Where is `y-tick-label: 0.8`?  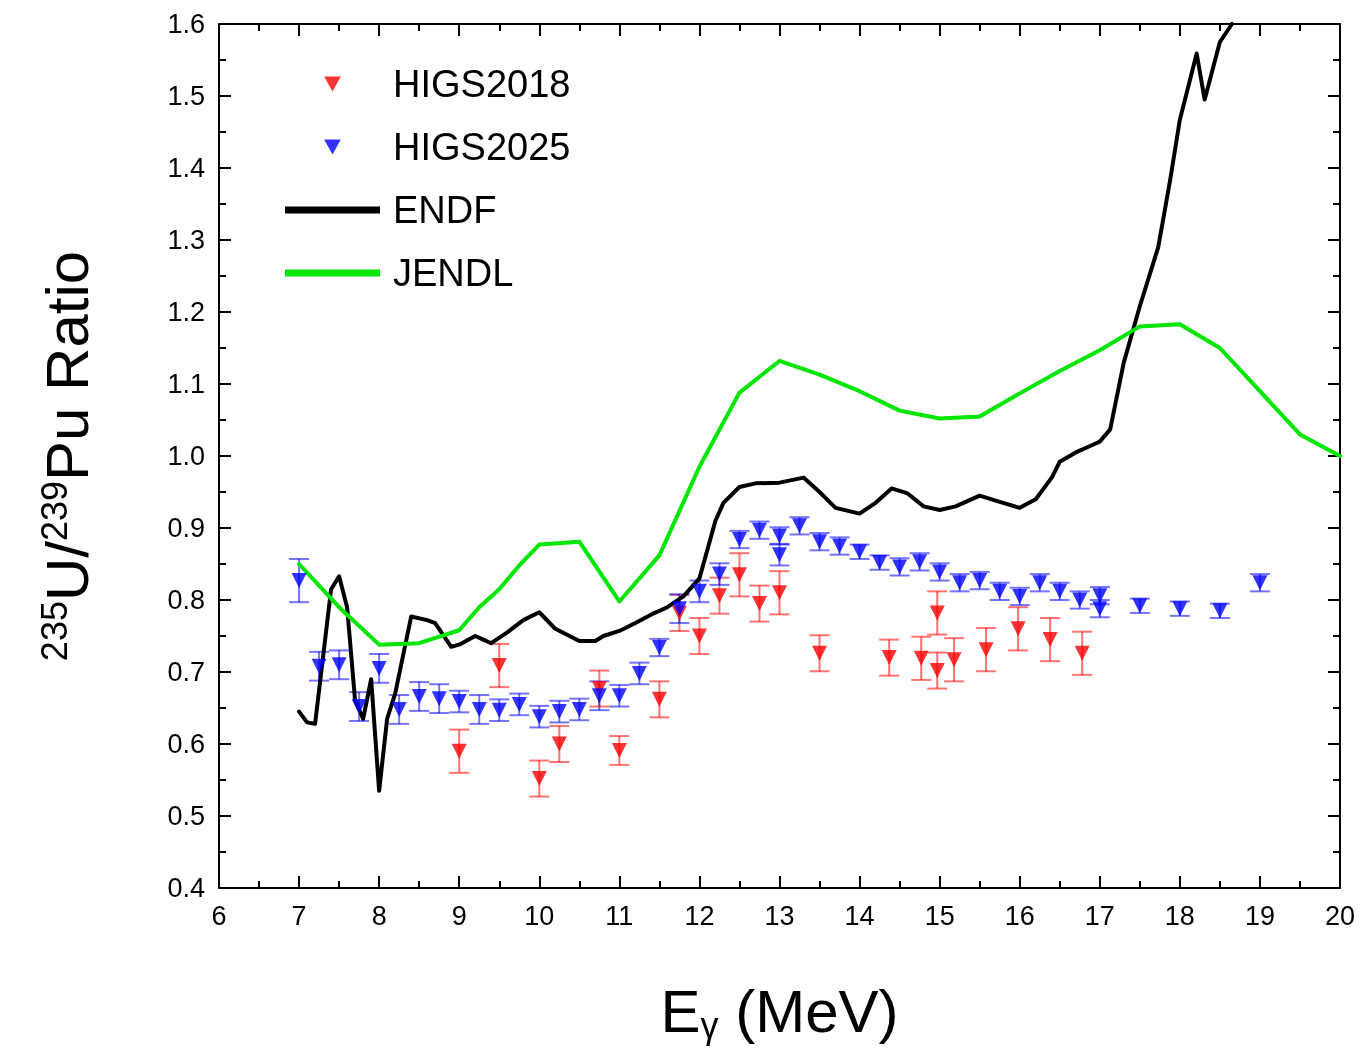
y-tick-label: 0.8 is located at coordinates (186, 600).